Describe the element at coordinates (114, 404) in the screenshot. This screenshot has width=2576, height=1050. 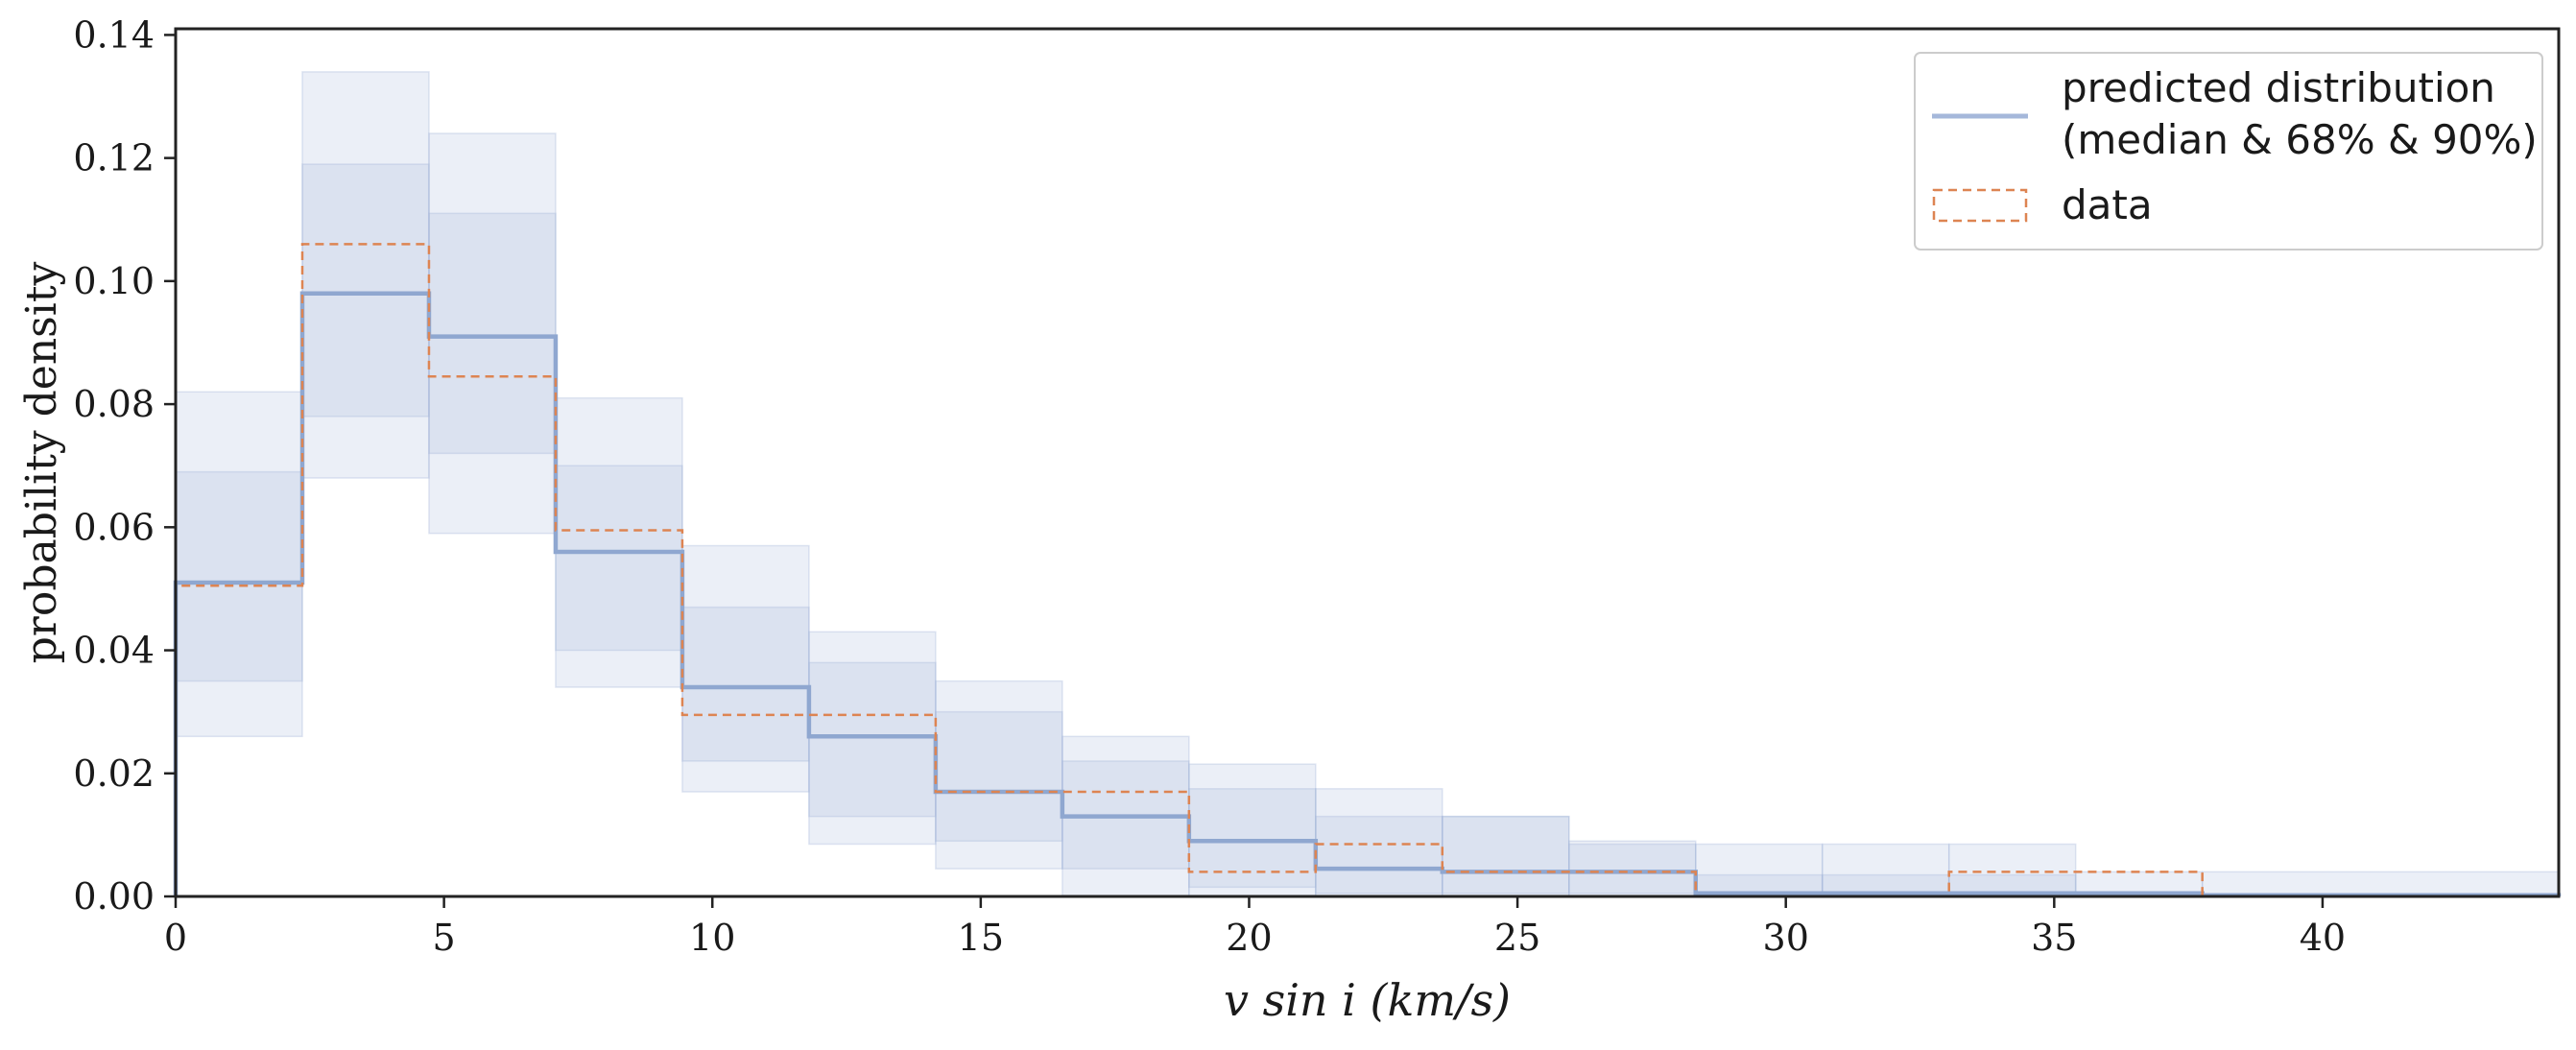
I see `y-tick-label: 0.08` at that location.